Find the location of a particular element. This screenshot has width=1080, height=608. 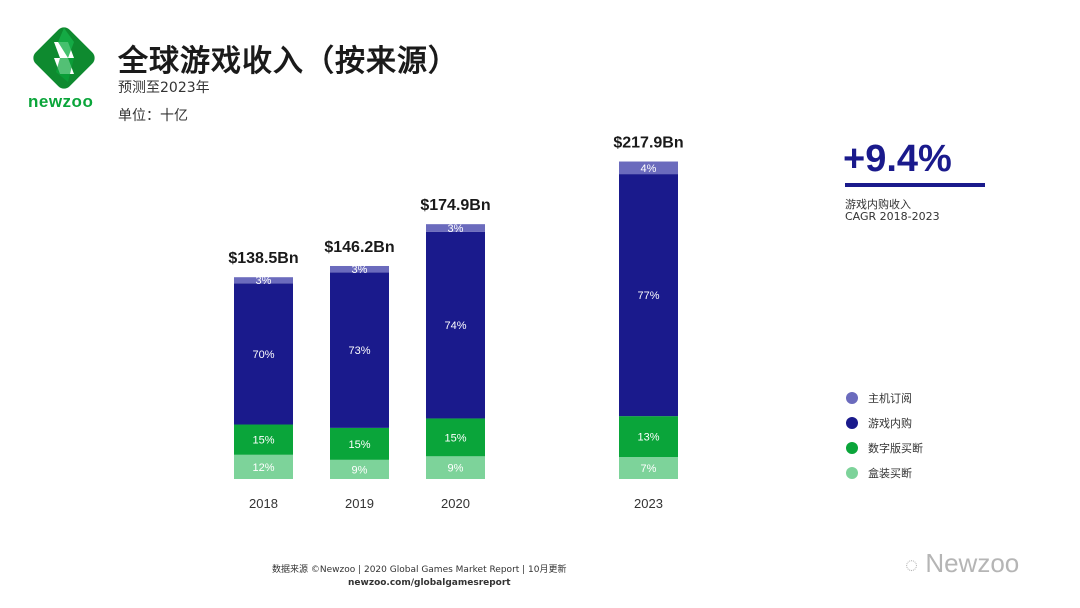

cagr-period: CAGR 2018-2023 is located at coordinates (892, 216).